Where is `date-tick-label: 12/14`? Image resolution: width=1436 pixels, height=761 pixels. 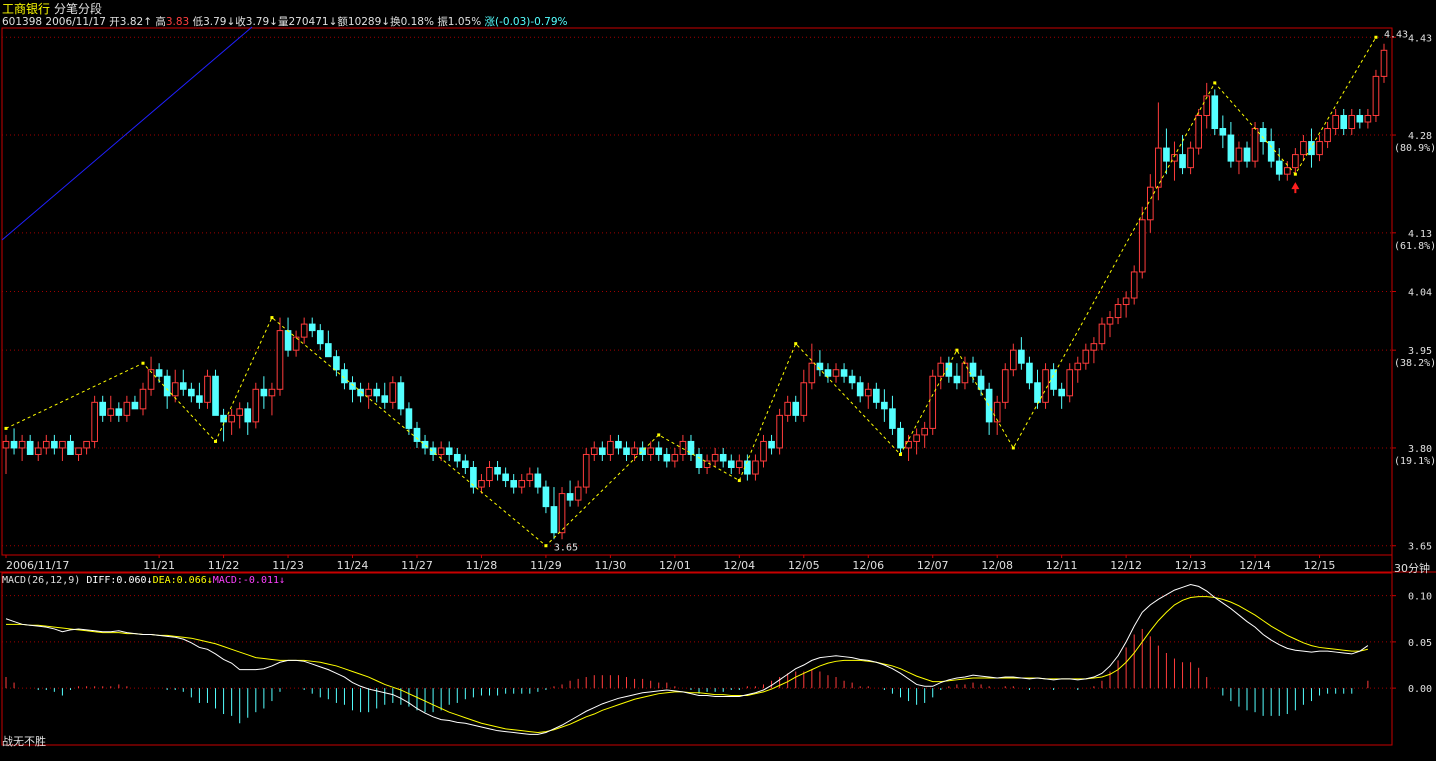
date-tick-label: 12/14 is located at coordinates (1255, 565).